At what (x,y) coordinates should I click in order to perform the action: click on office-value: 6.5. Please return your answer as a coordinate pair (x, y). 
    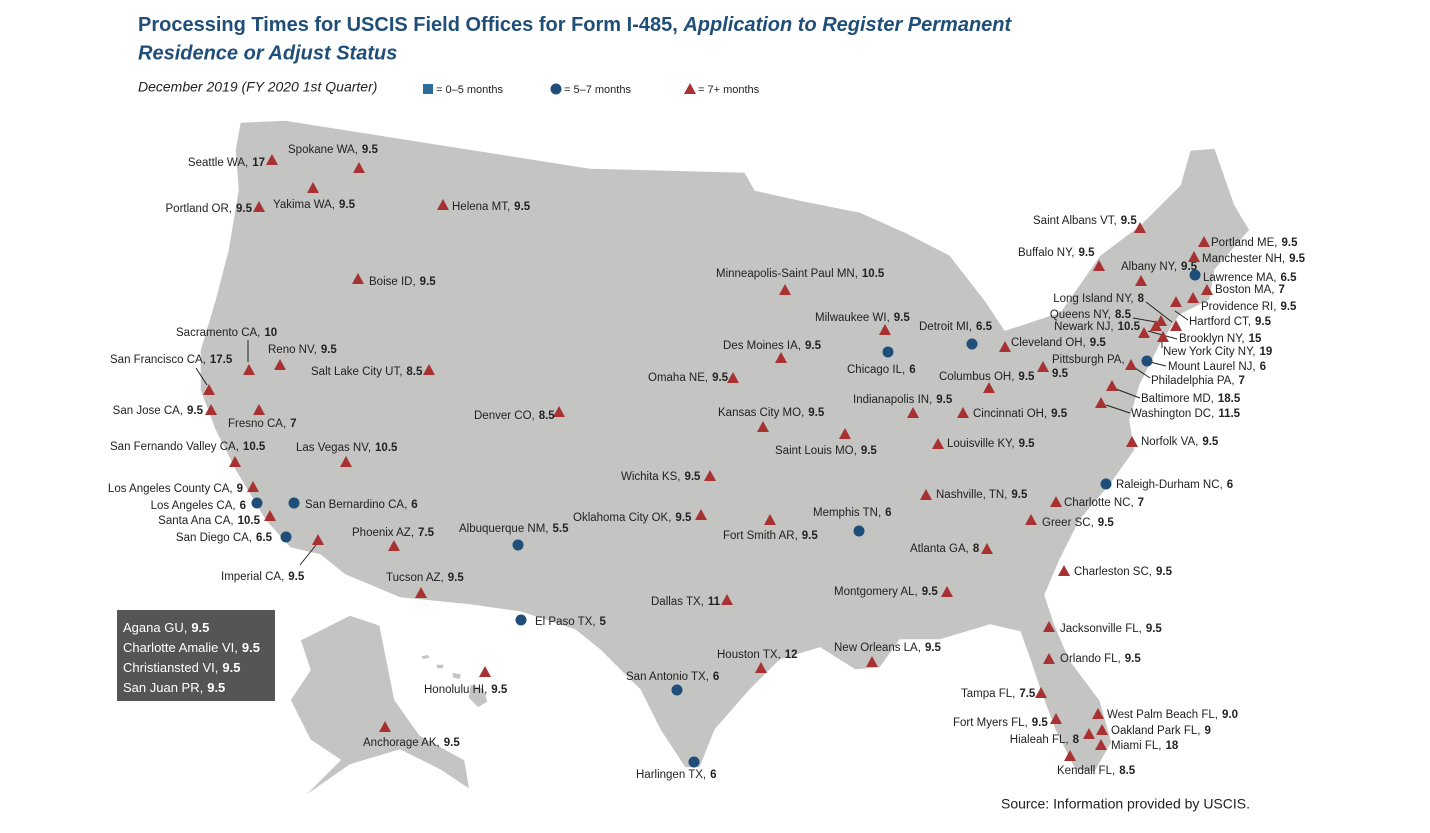
    Looking at the image, I should click on (264, 538).